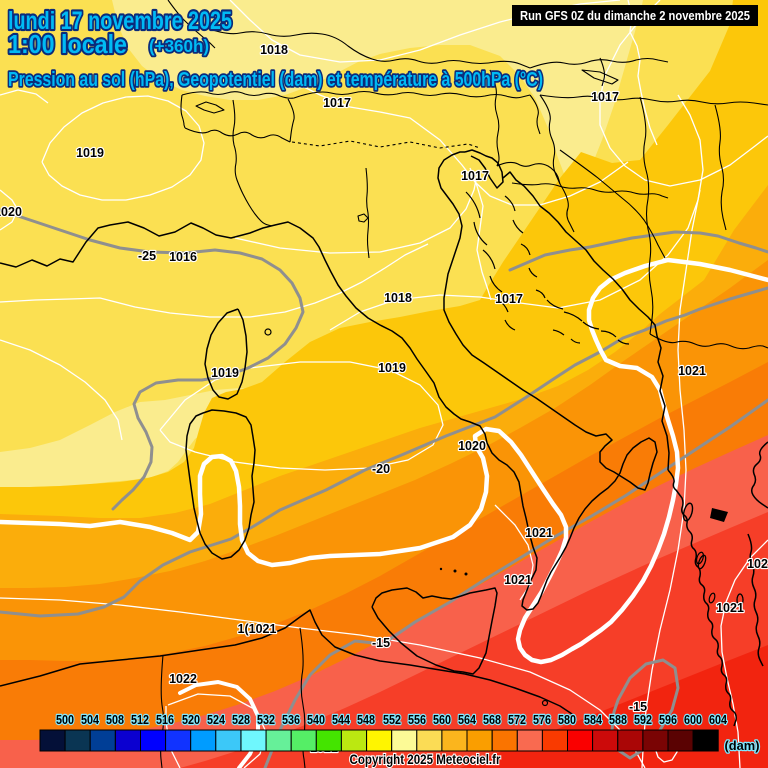 This screenshot has height=768, width=768. Describe the element at coordinates (191, 720) in the screenshot. I see `svg-text: 520` at that location.